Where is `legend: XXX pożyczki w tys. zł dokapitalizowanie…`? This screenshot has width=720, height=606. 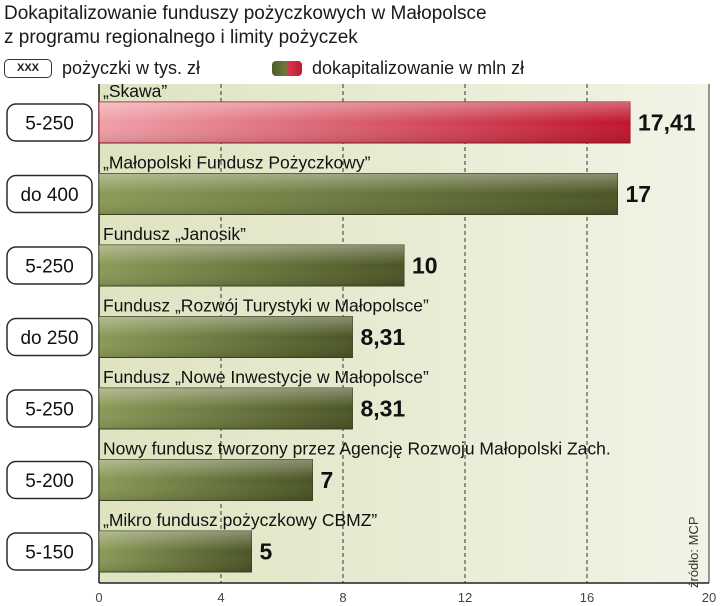
legend: XXX pożyczki w tys. zł dokapitalizowanie… is located at coordinates (324, 69).